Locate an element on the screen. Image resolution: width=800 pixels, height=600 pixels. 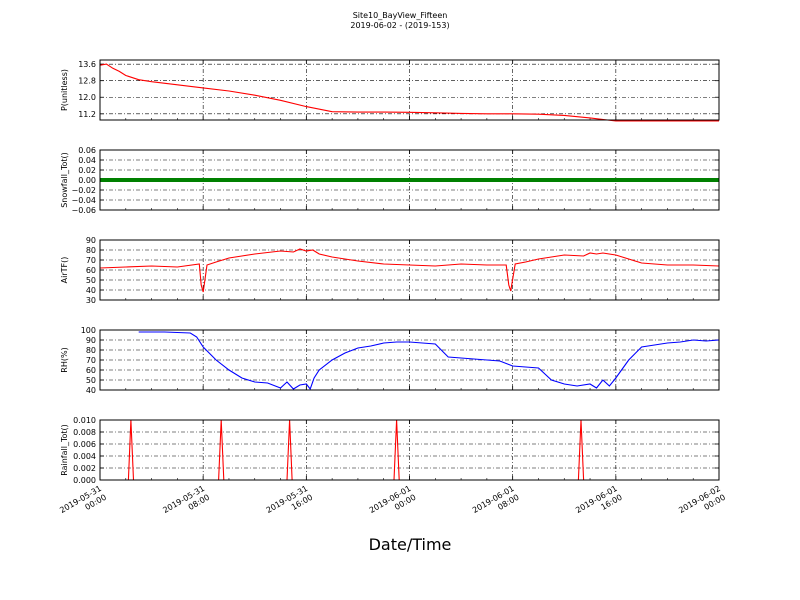
x-axis-label: Date/Time is located at coordinates (410, 544).